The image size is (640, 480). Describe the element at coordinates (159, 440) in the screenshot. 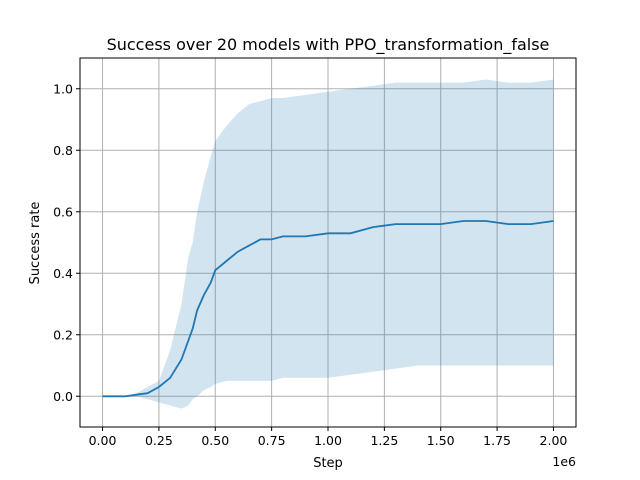

I see `x-tick-label: 0.25` at that location.